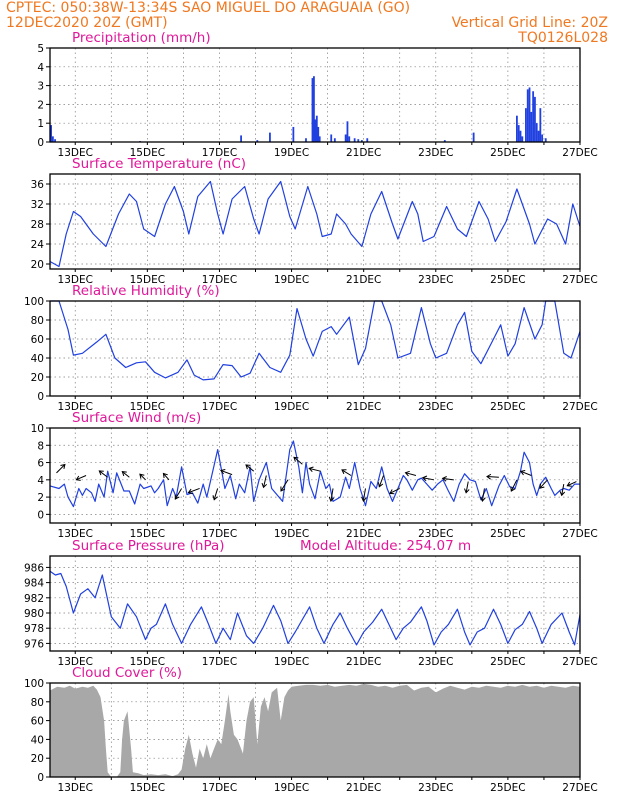  What do you see at coordinates (146, 291) in the screenshot?
I see `panel-title: Relative Humidity (%)` at bounding box center [146, 291].